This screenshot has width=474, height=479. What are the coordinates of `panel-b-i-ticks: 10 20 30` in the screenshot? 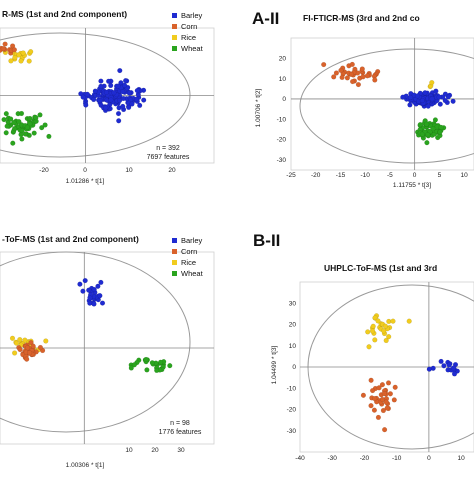 It's located at (155, 450).